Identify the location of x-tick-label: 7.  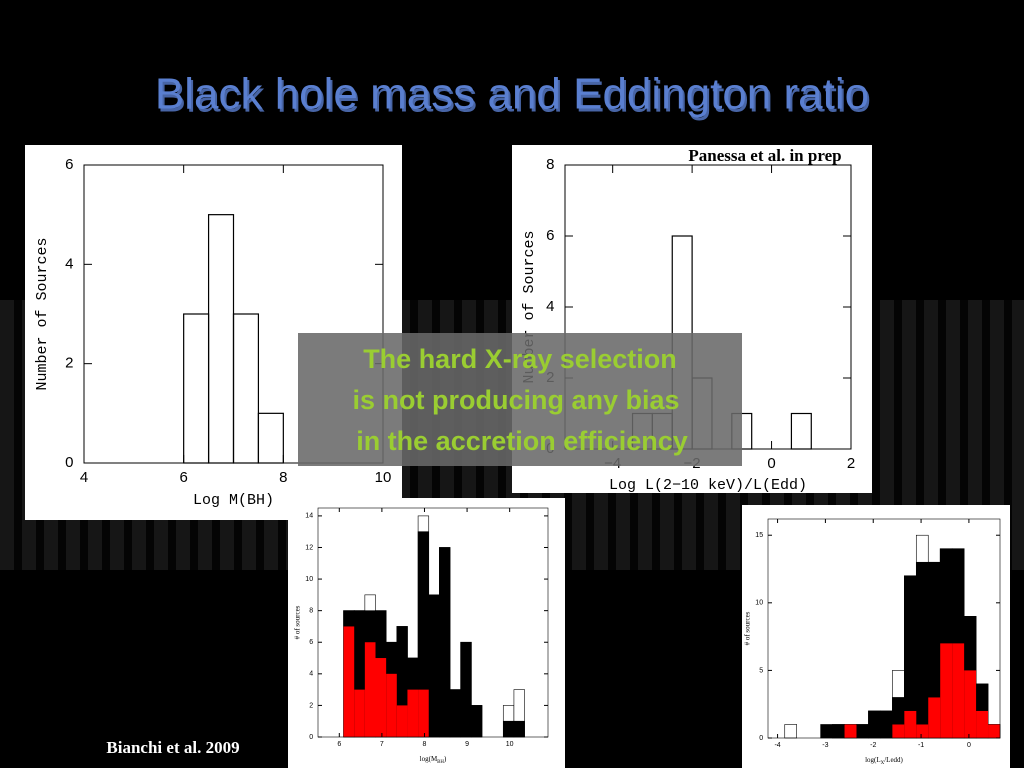
(382, 744).